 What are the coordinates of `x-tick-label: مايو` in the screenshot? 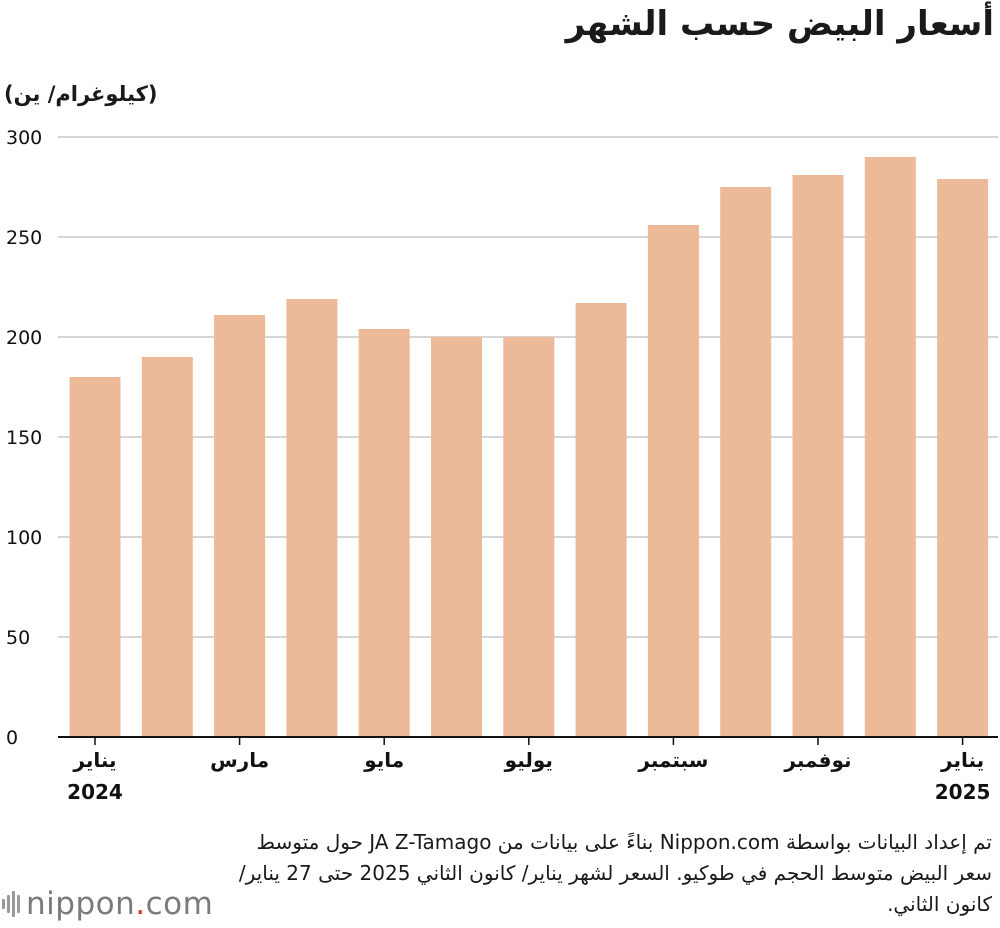 It's located at (383, 760).